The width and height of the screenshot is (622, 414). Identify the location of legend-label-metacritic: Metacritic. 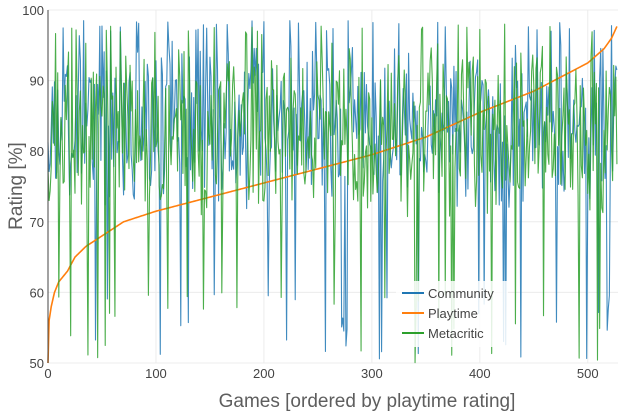
(456, 333).